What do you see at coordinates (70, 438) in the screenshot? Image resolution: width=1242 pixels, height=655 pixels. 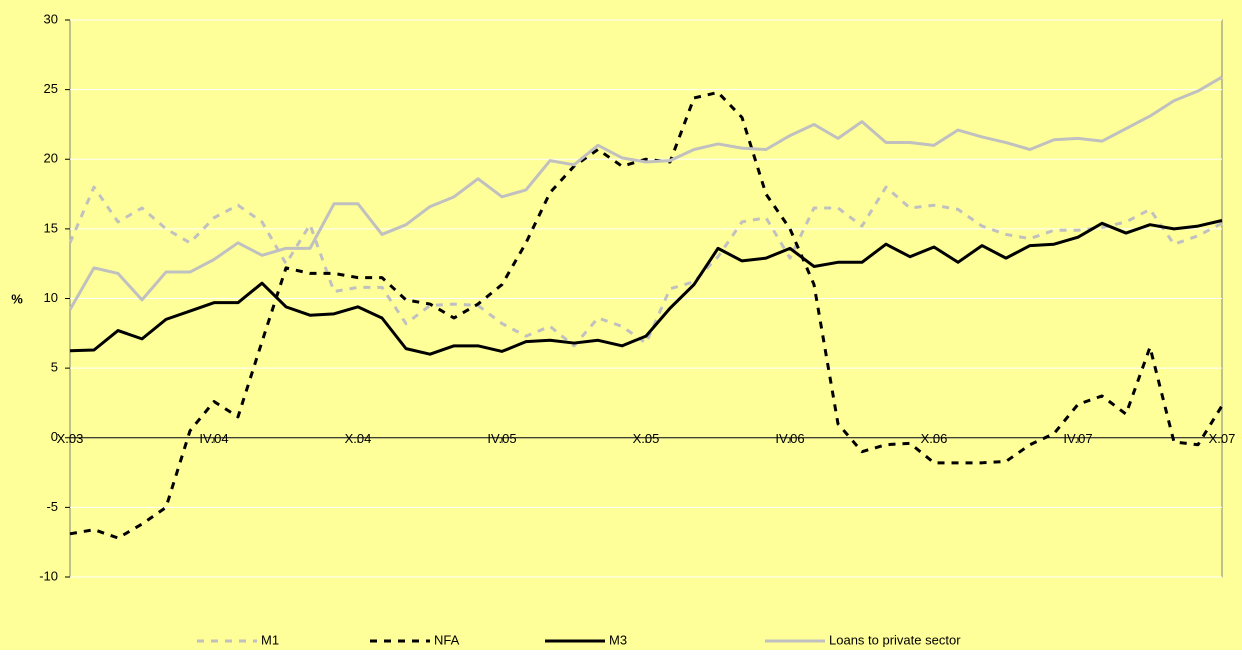 I see `x-tick-label: X.03` at bounding box center [70, 438].